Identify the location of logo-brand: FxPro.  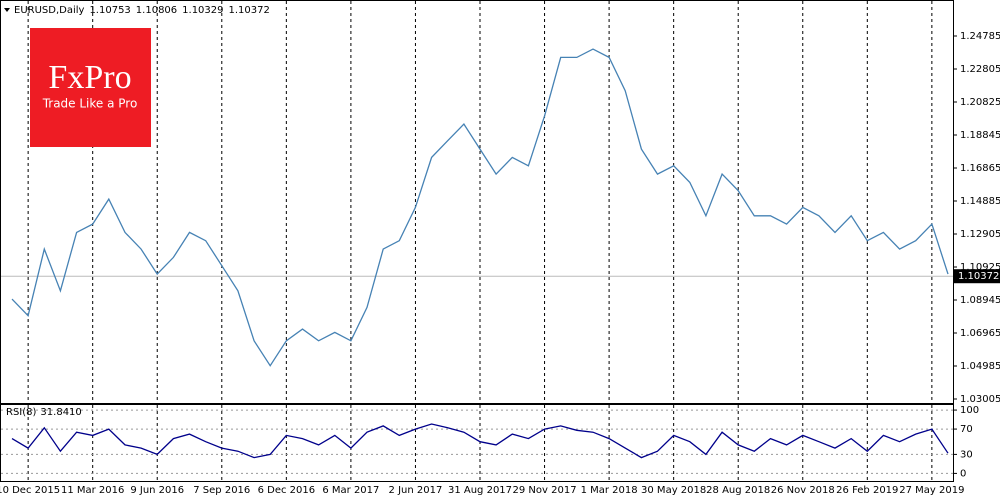
(89, 77).